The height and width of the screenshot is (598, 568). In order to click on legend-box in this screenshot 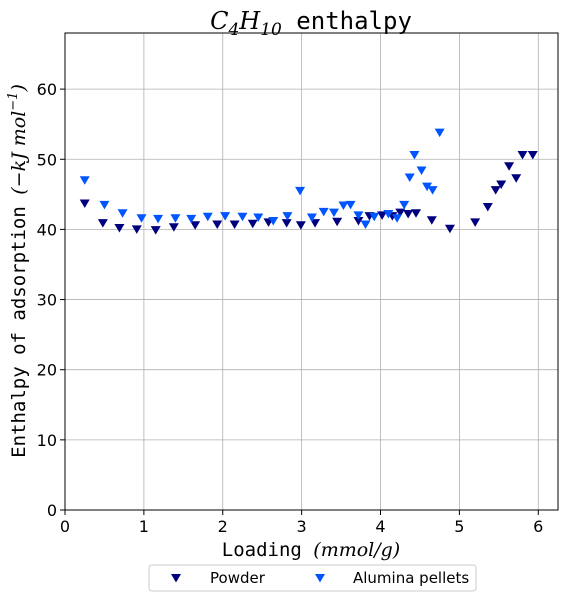, I will do `click(312, 578)`.